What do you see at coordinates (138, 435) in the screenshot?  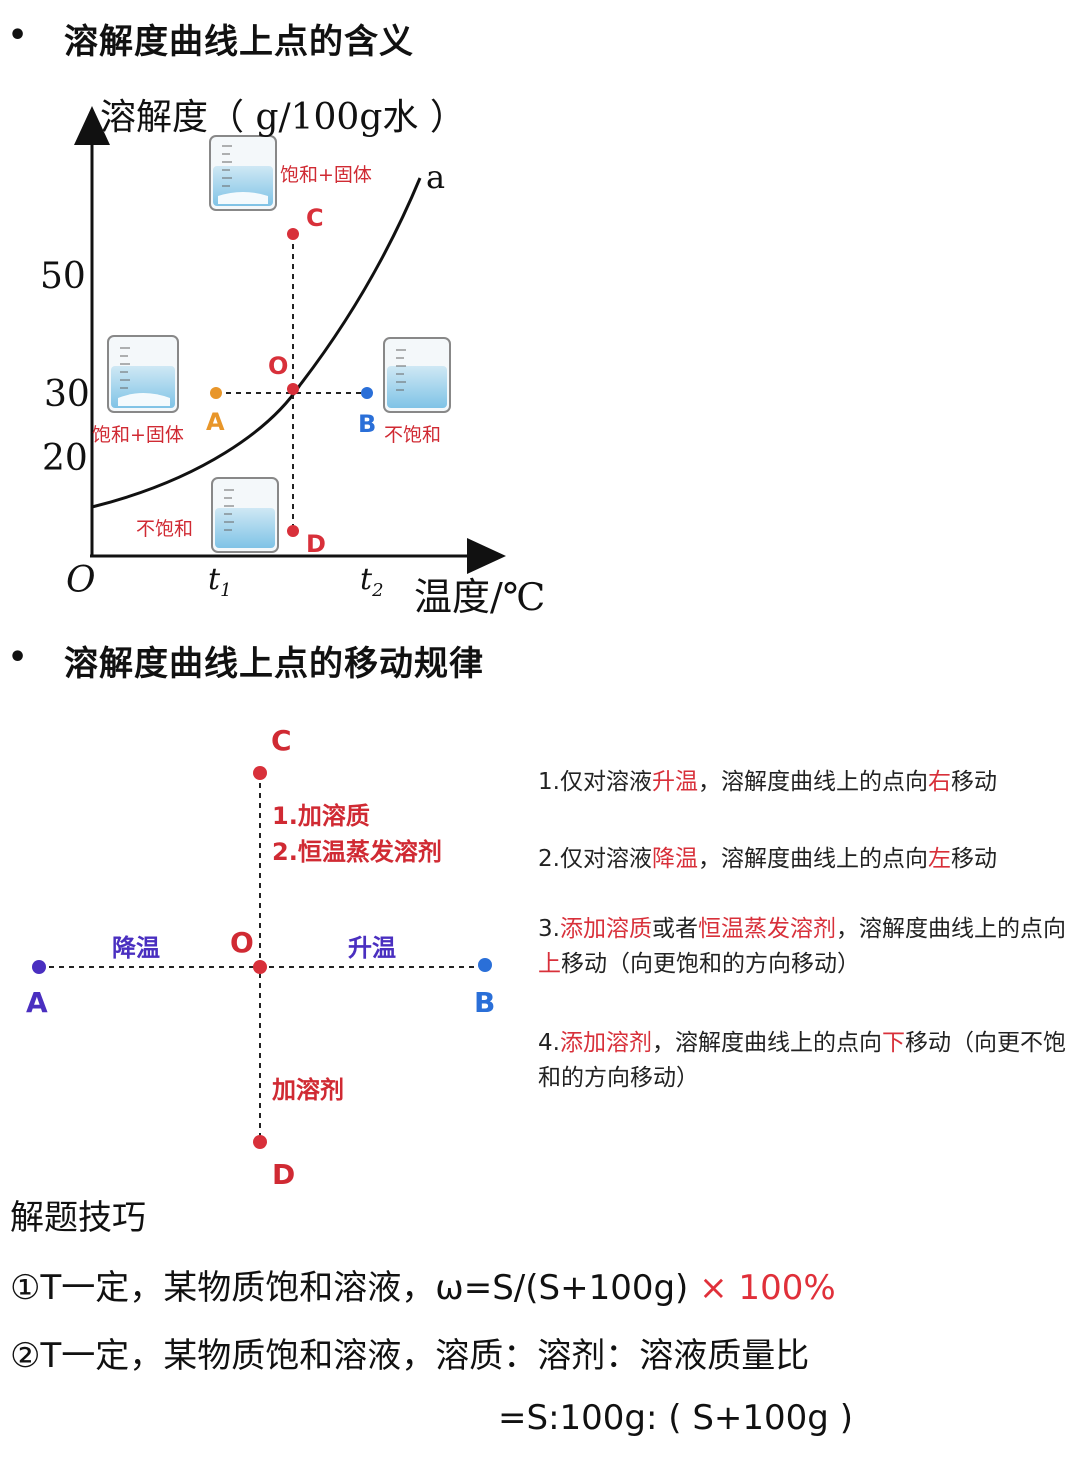 I see `beaker-label-left: 饱和+固体` at bounding box center [138, 435].